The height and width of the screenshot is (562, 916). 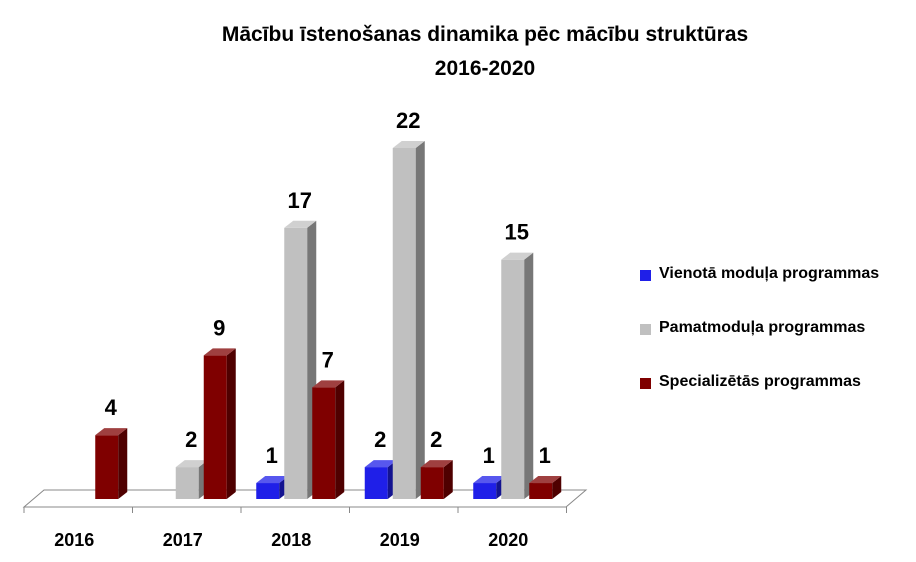 What do you see at coordinates (400, 540) in the screenshot?
I see `x-tick-label: 2019` at bounding box center [400, 540].